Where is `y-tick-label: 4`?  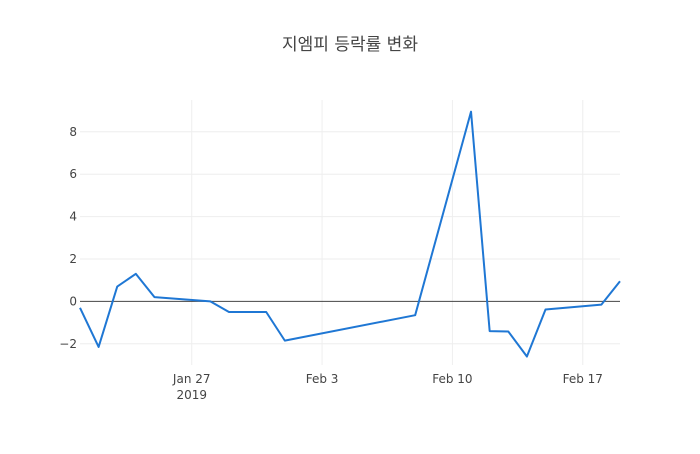 y-tick-label: 4 is located at coordinates (73, 217).